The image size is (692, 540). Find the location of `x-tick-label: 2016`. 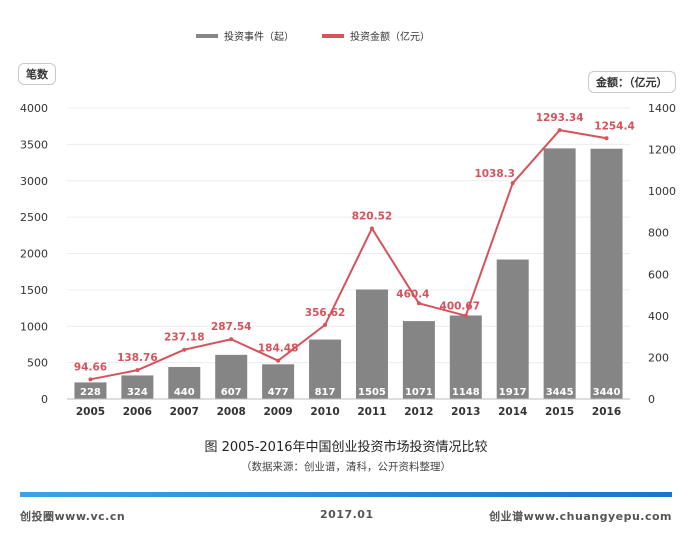

x-tick-label: 2016 is located at coordinates (606, 412).